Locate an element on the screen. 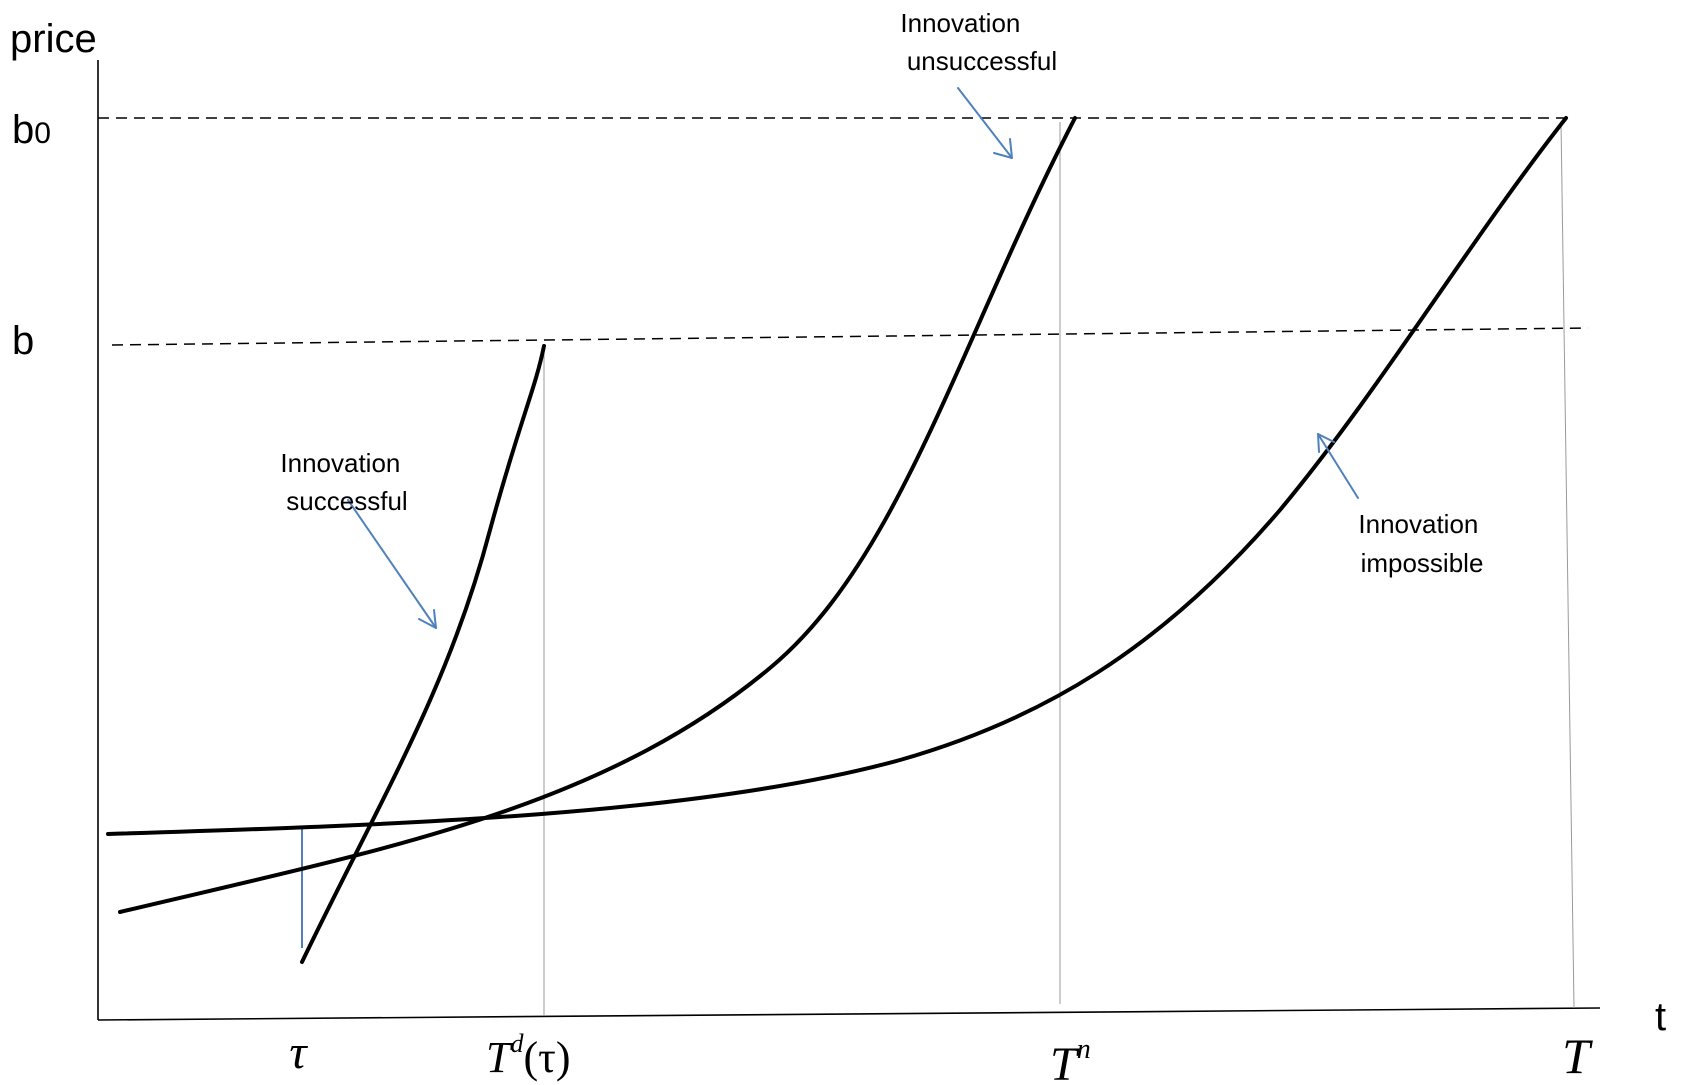 The height and width of the screenshot is (1085, 1686). guide-t-final is located at coordinates (1567, 565).